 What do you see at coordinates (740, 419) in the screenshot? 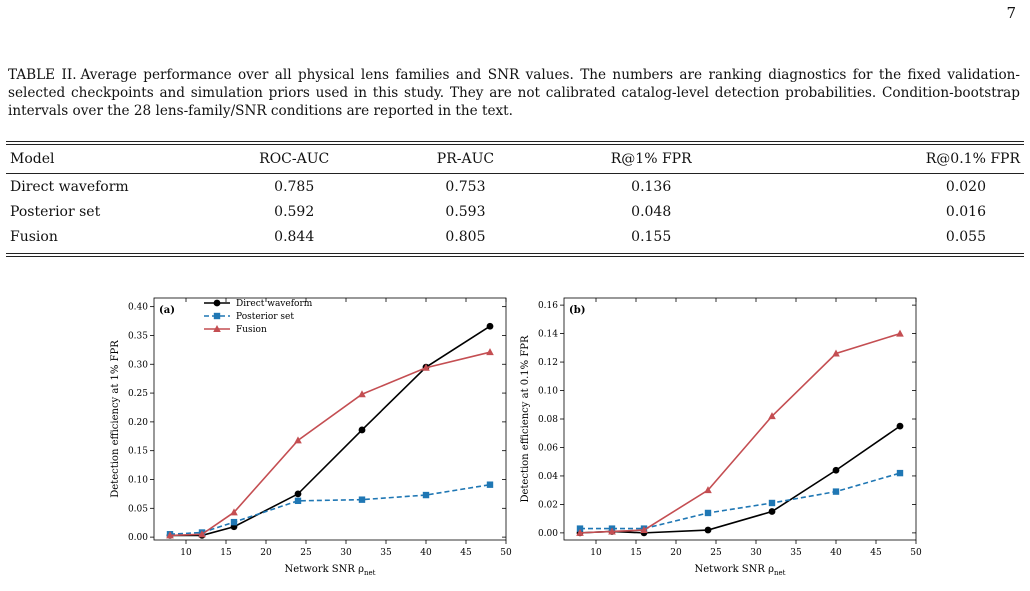
I see `plot-frame` at bounding box center [740, 419].